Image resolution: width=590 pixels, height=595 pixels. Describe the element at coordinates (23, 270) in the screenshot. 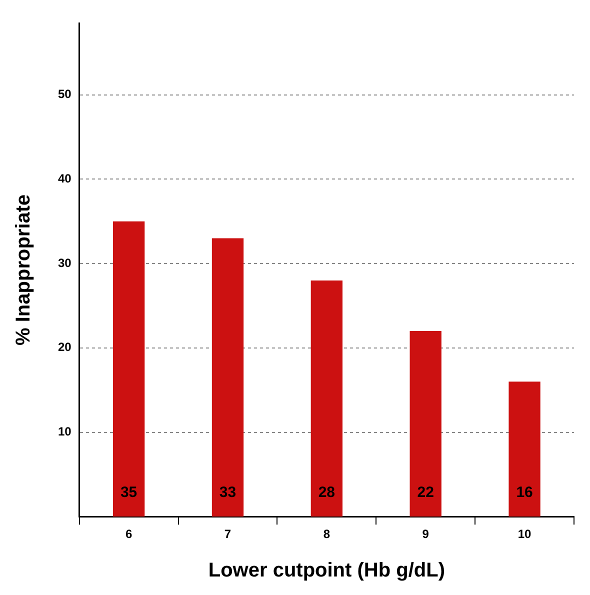

I see `y-axis-title: % Inappropriate` at that location.